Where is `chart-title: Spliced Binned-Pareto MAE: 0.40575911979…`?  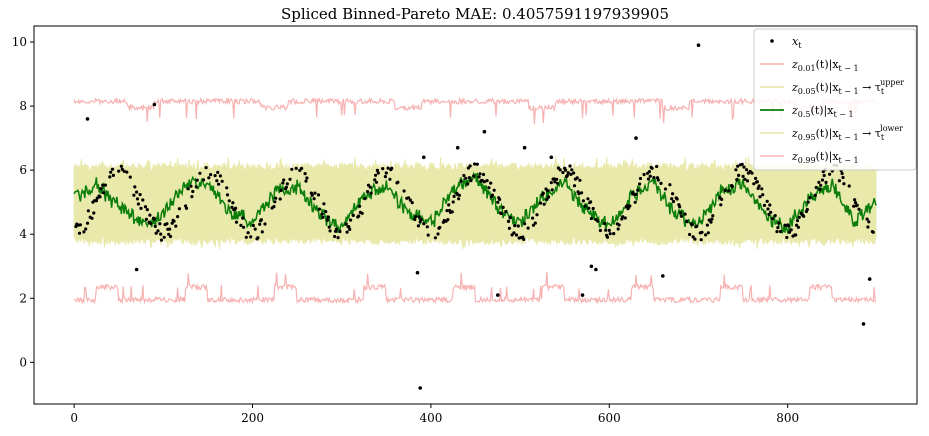
chart-title: Spliced Binned-Pareto MAE: 0.40575911979… is located at coordinates (475, 14).